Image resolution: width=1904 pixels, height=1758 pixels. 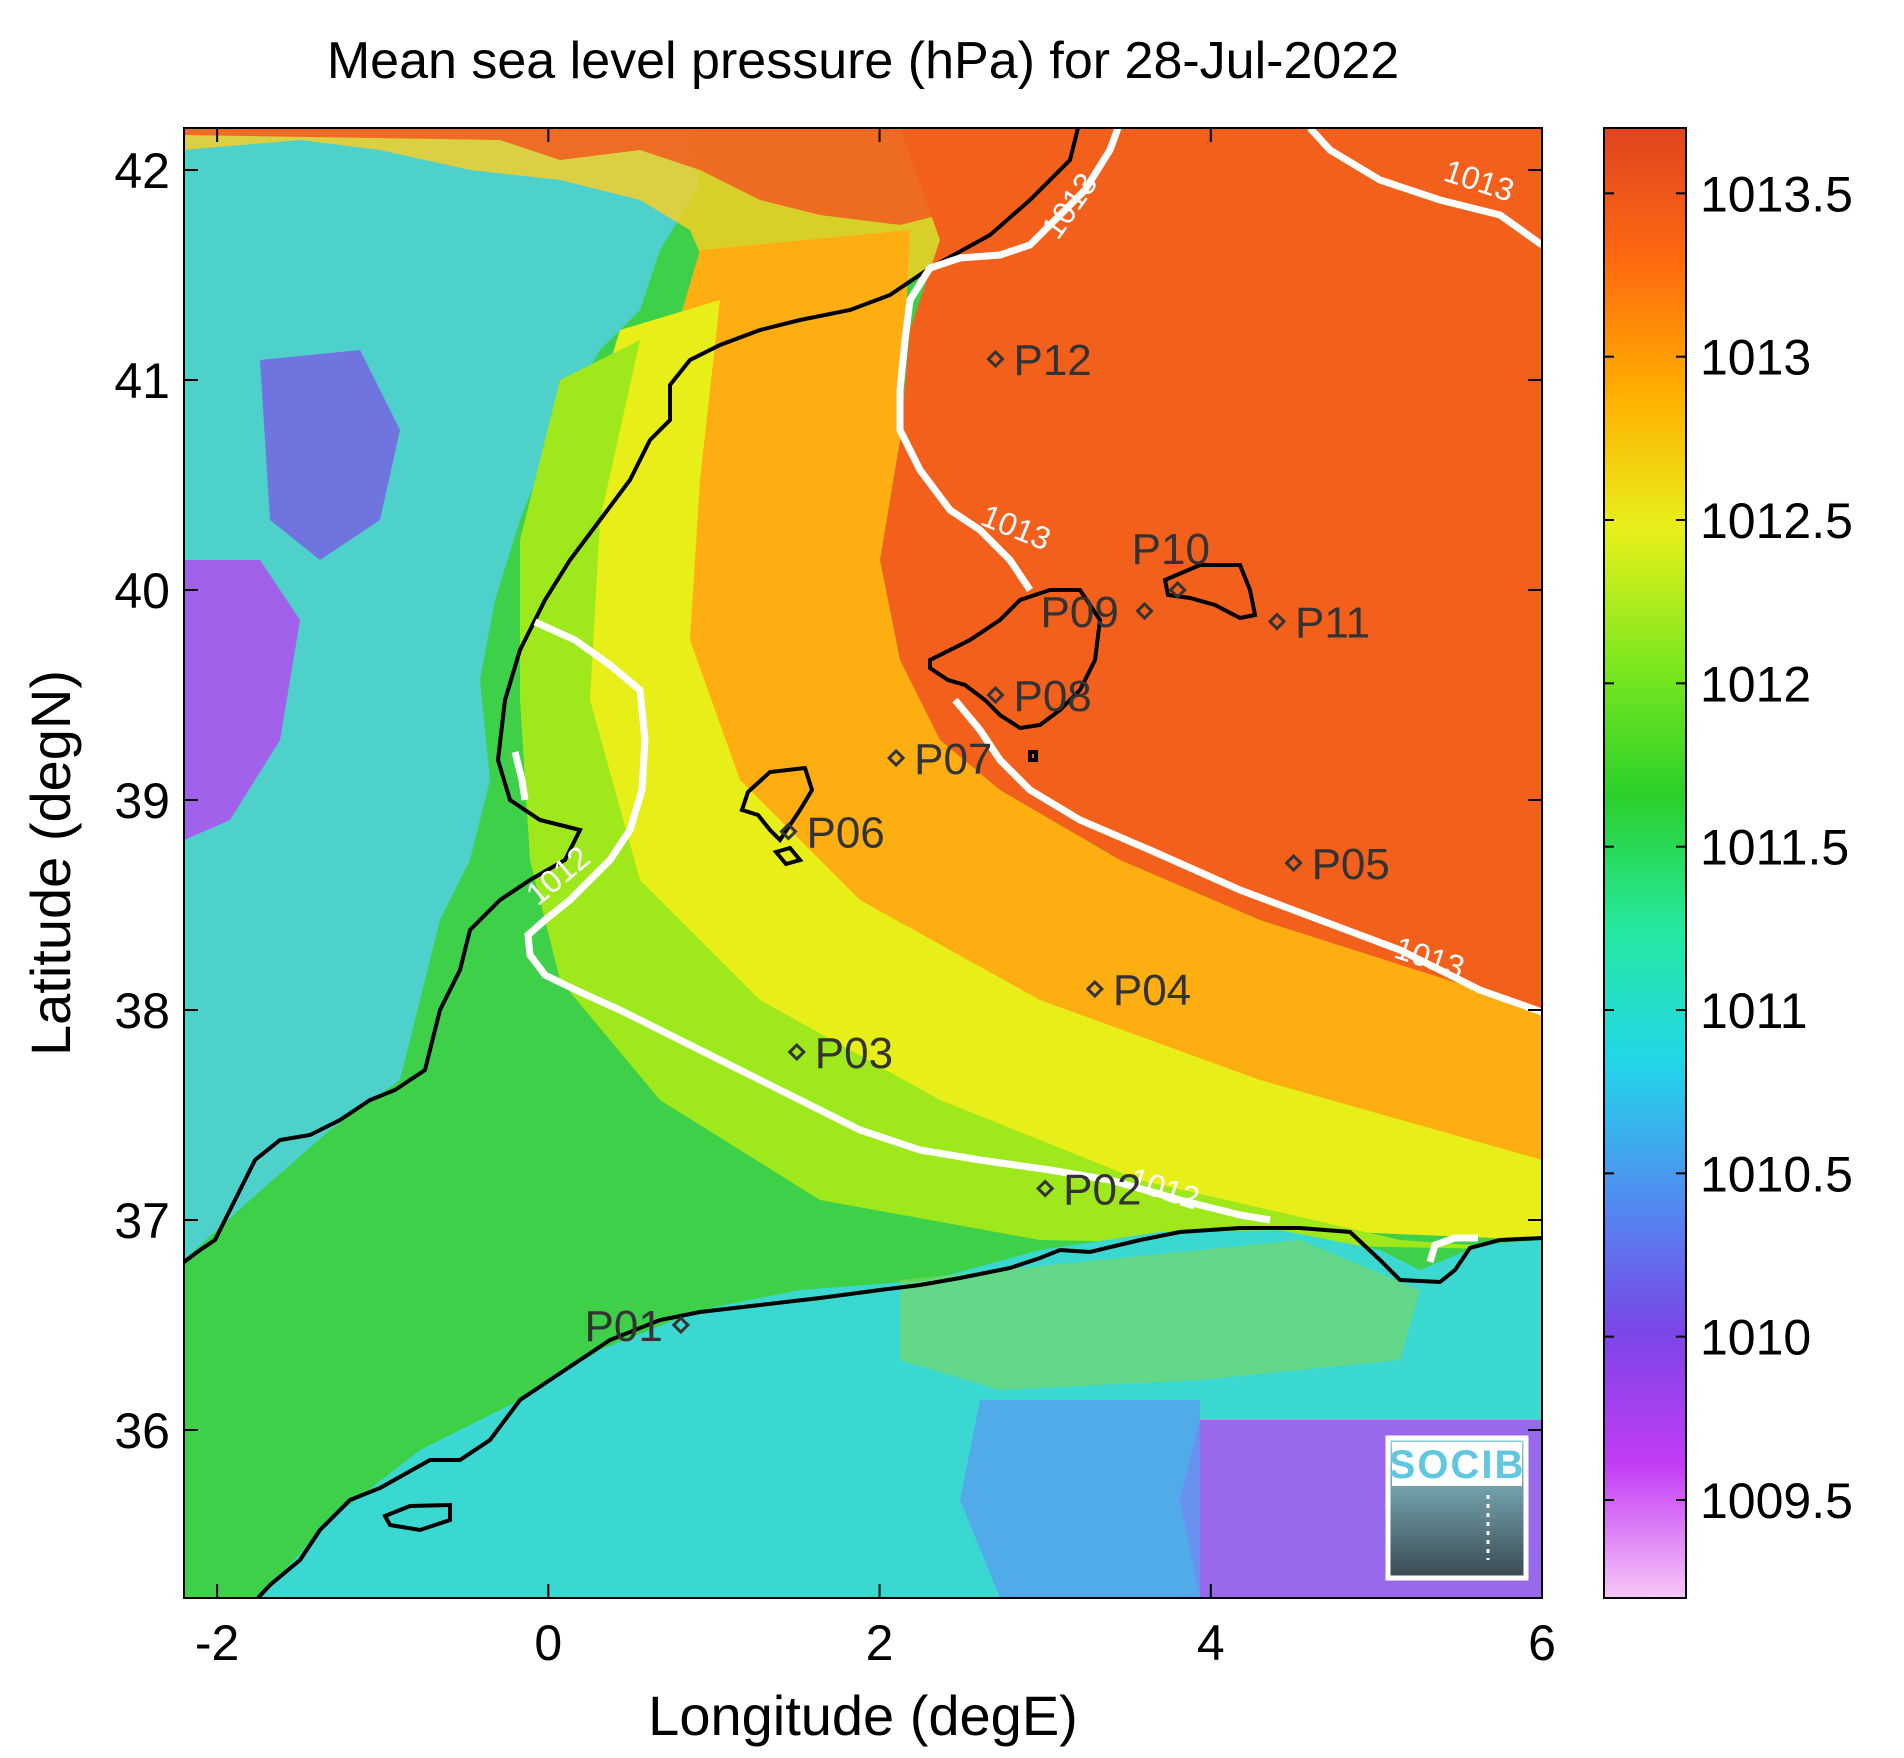 What do you see at coordinates (1152, 990) in the screenshot?
I see `station-label: P04` at bounding box center [1152, 990].